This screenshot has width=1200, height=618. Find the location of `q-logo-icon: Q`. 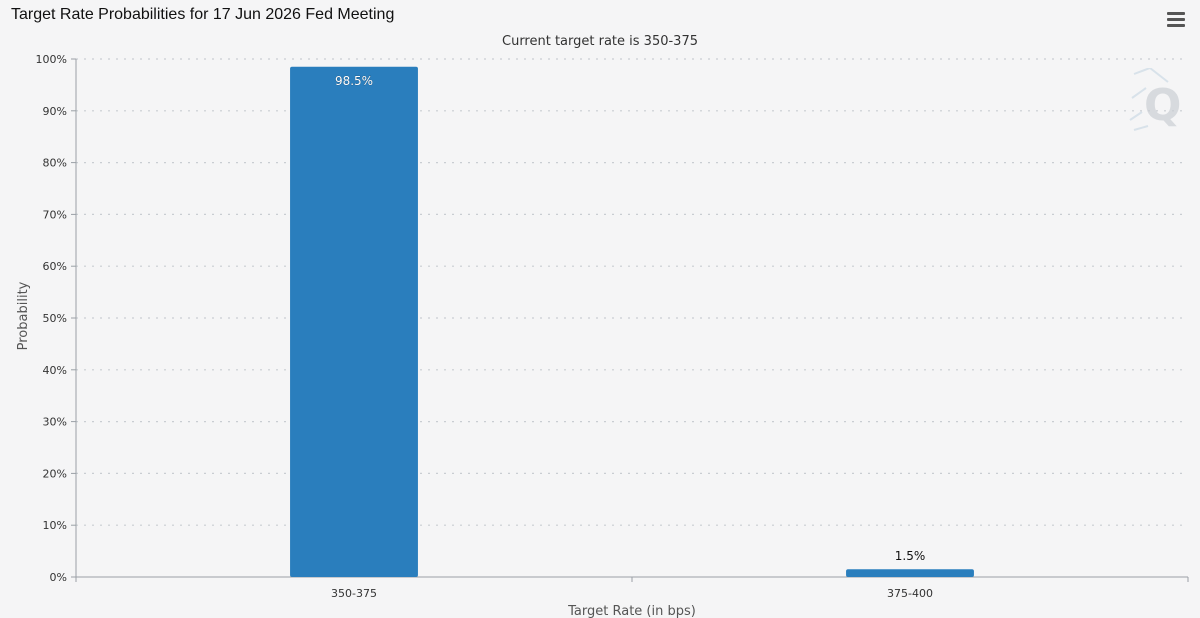

q-logo-icon: Q is located at coordinates (1155, 99).